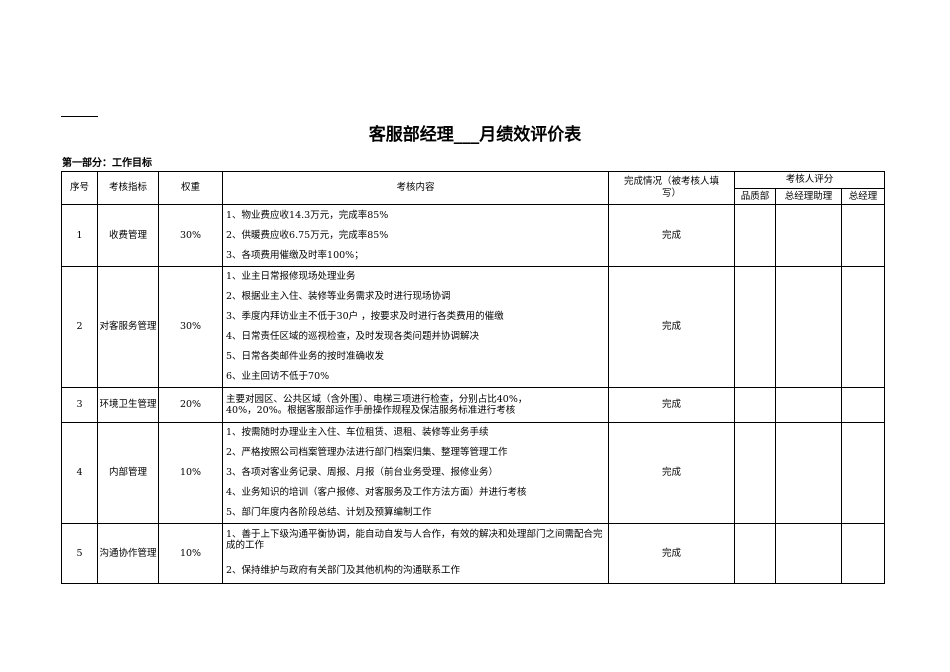 This screenshot has width=950, height=672. I want to click on row-no: 5, so click(79, 553).